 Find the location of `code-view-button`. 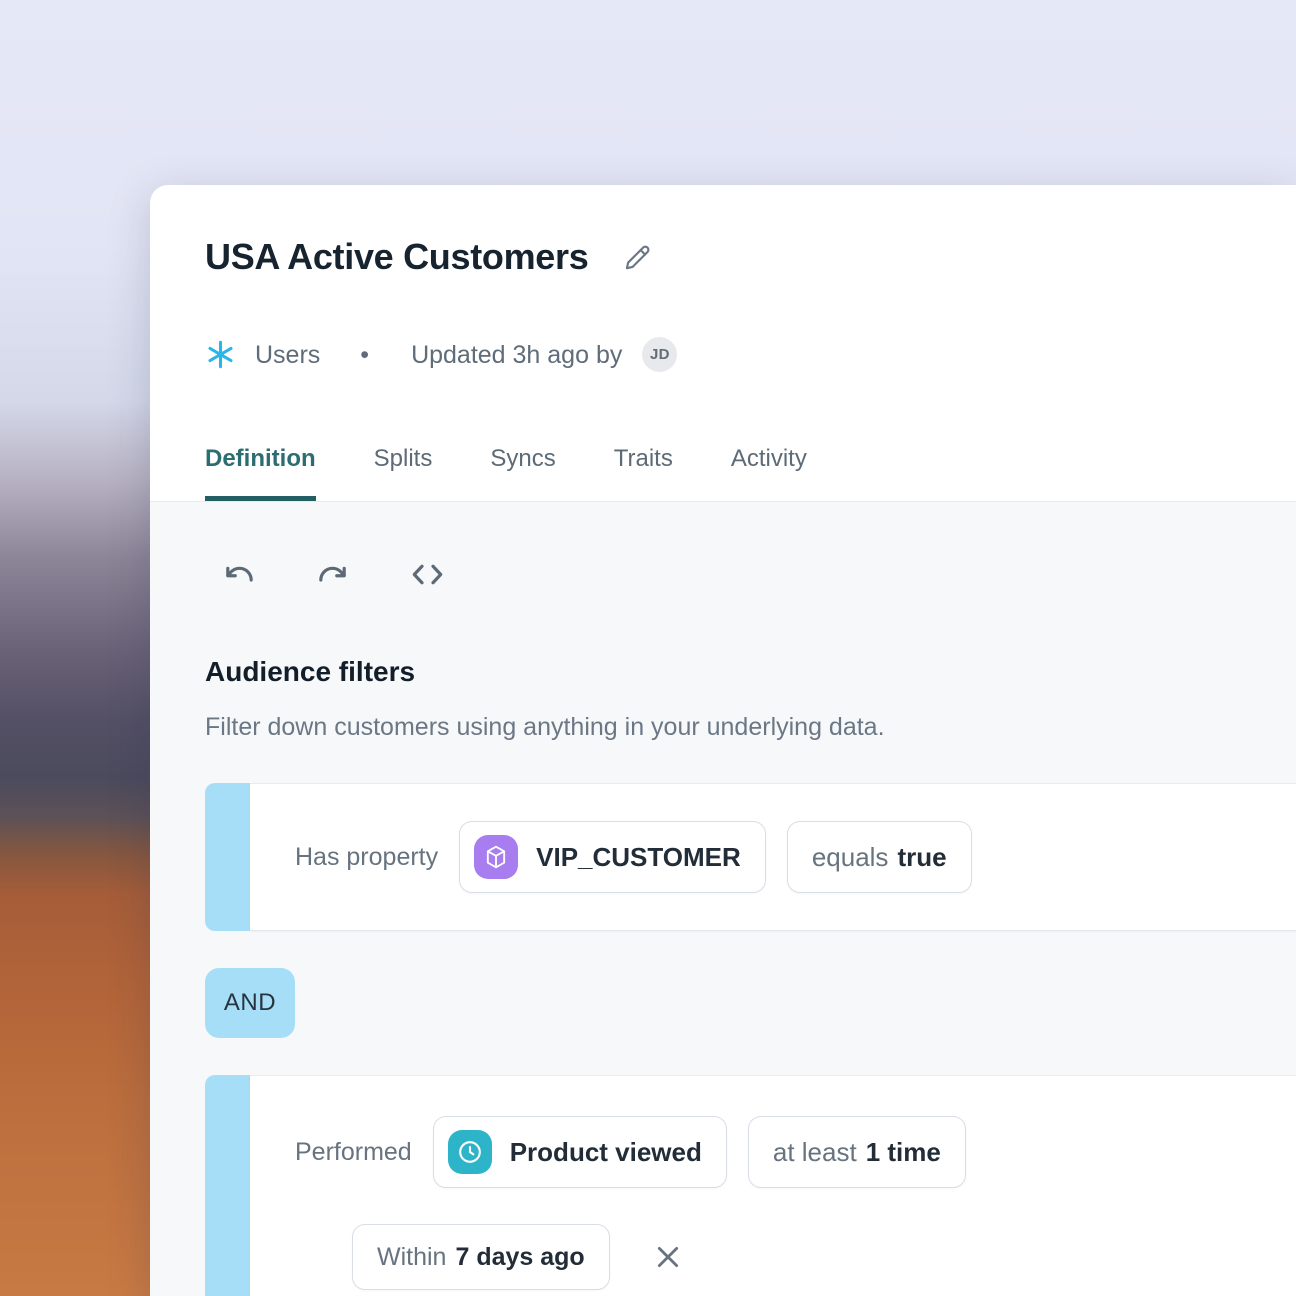

code-view-button is located at coordinates (427, 574).